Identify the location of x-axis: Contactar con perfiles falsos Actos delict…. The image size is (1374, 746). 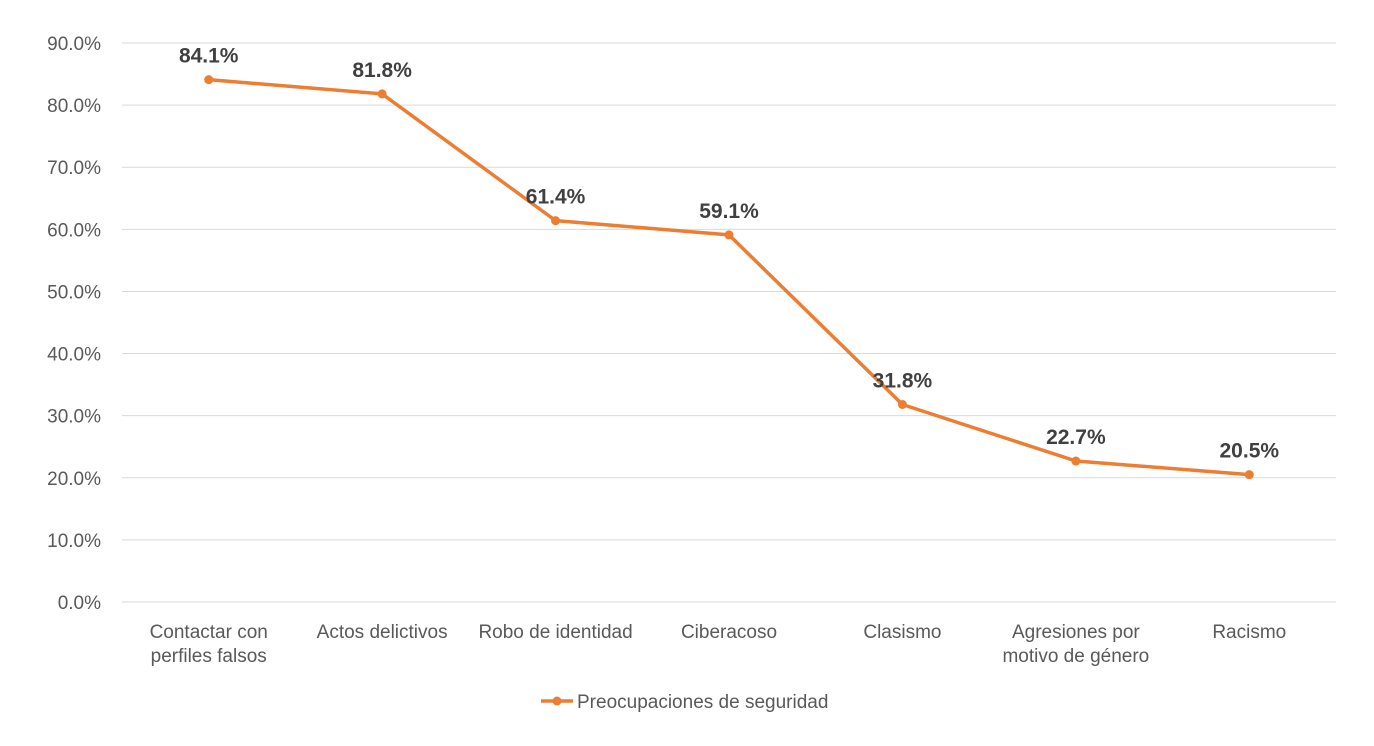
(718, 644).